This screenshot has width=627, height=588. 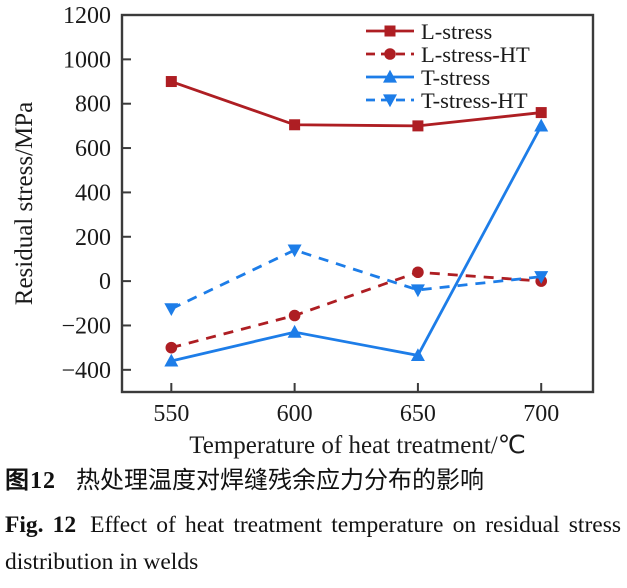 What do you see at coordinates (456, 31) in the screenshot?
I see `legend-label-L-stress: L-stress` at bounding box center [456, 31].